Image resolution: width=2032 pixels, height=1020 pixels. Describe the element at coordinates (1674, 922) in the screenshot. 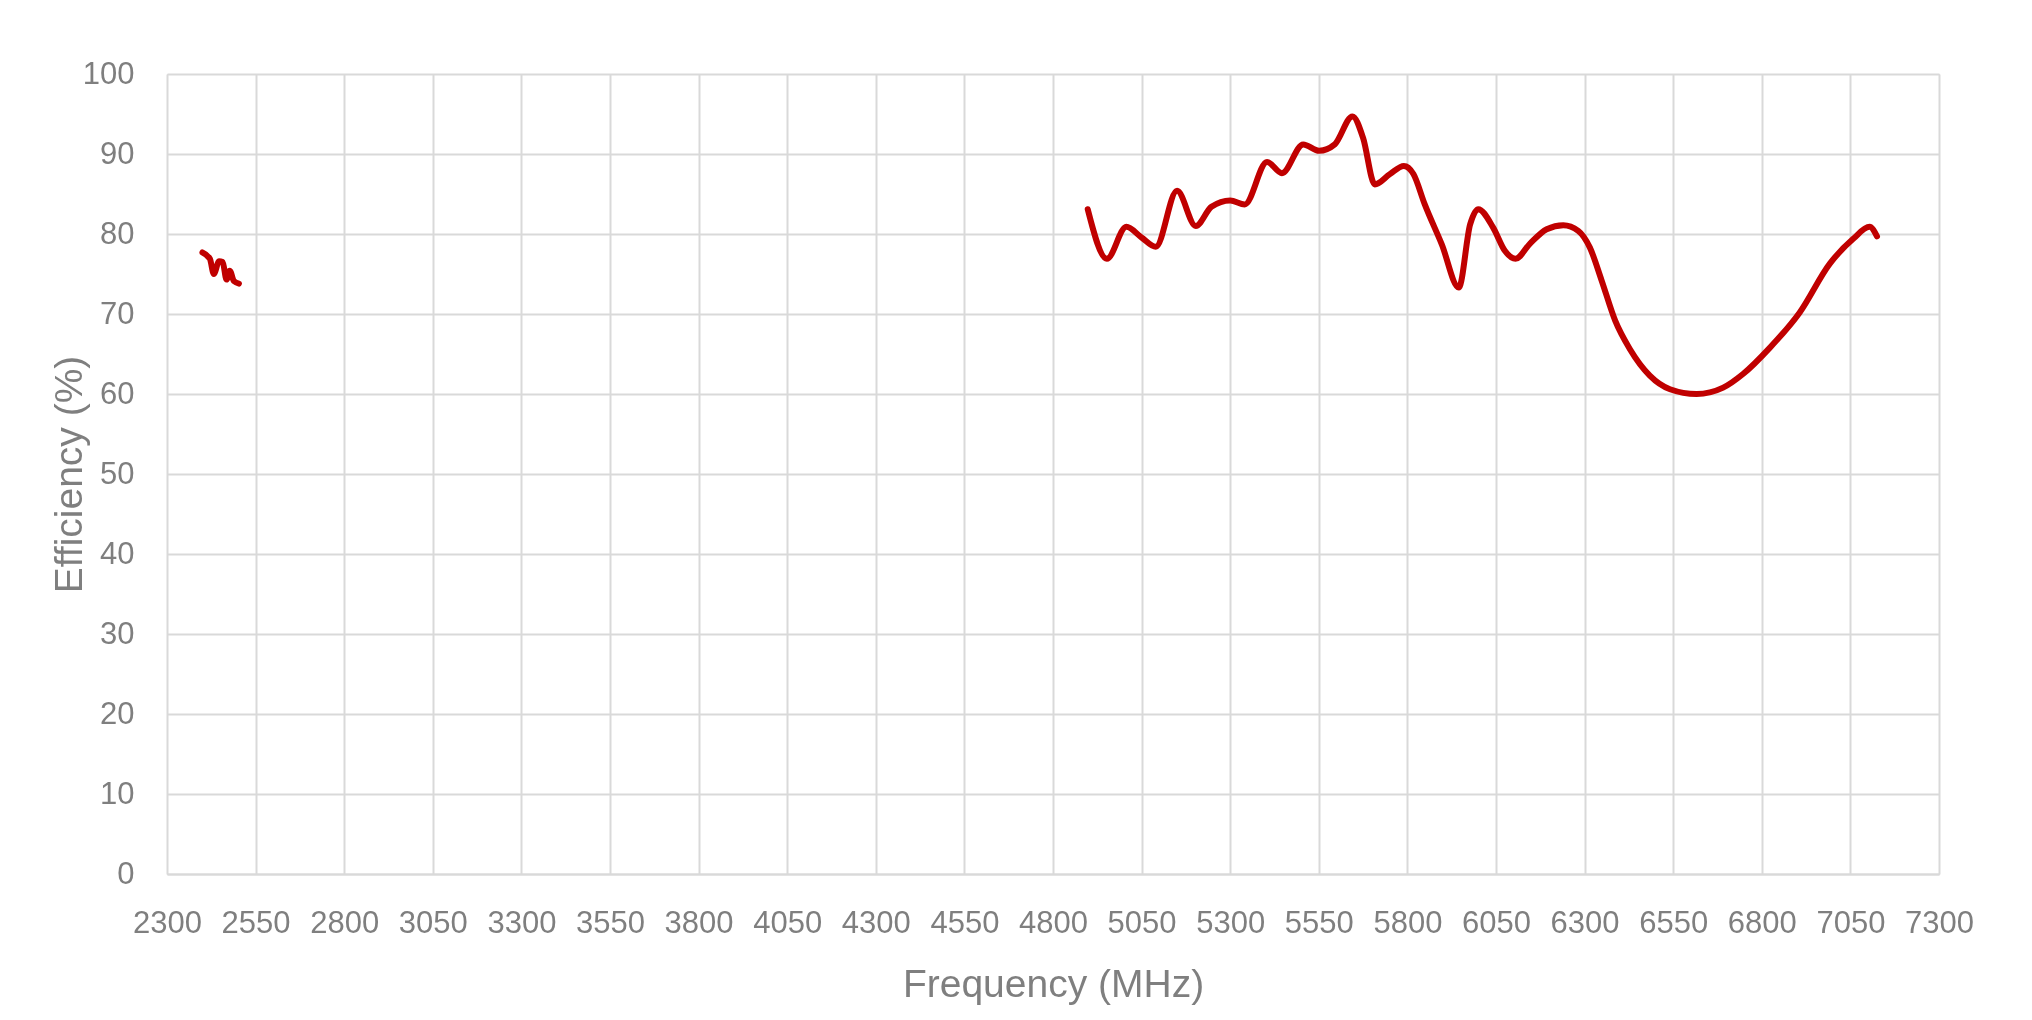

I see `x-tick-label: 6550` at that location.